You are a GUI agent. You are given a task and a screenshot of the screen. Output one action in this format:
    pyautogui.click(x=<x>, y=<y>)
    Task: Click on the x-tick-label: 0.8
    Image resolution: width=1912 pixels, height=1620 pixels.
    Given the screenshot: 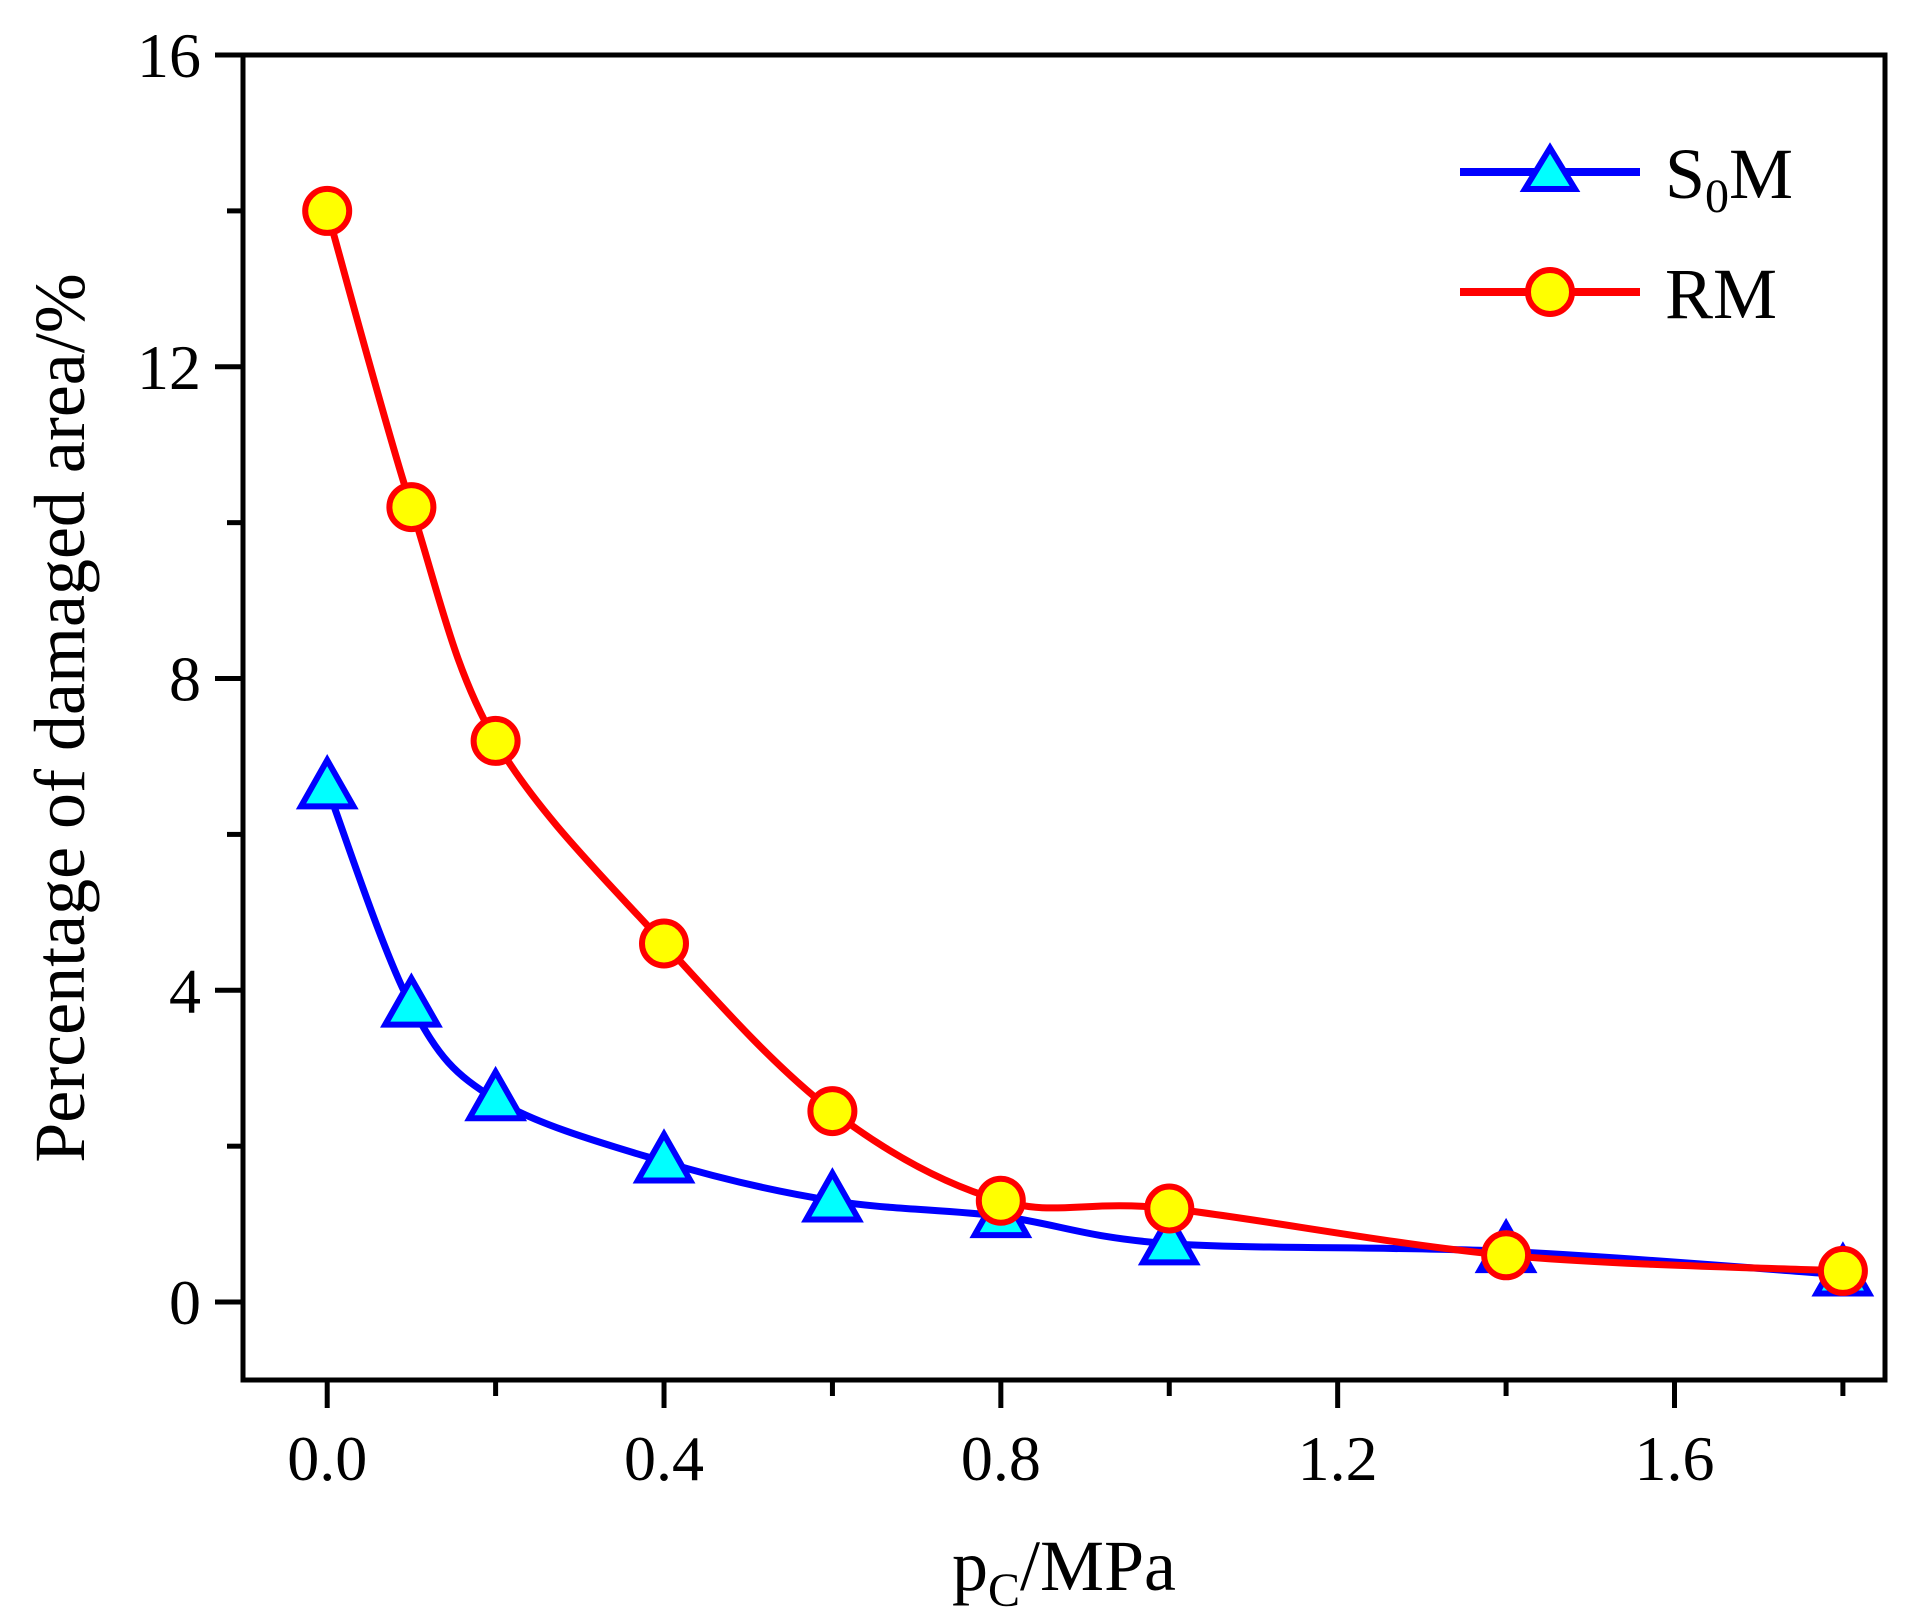 What is the action you would take?
    pyautogui.click(x=1001, y=1458)
    